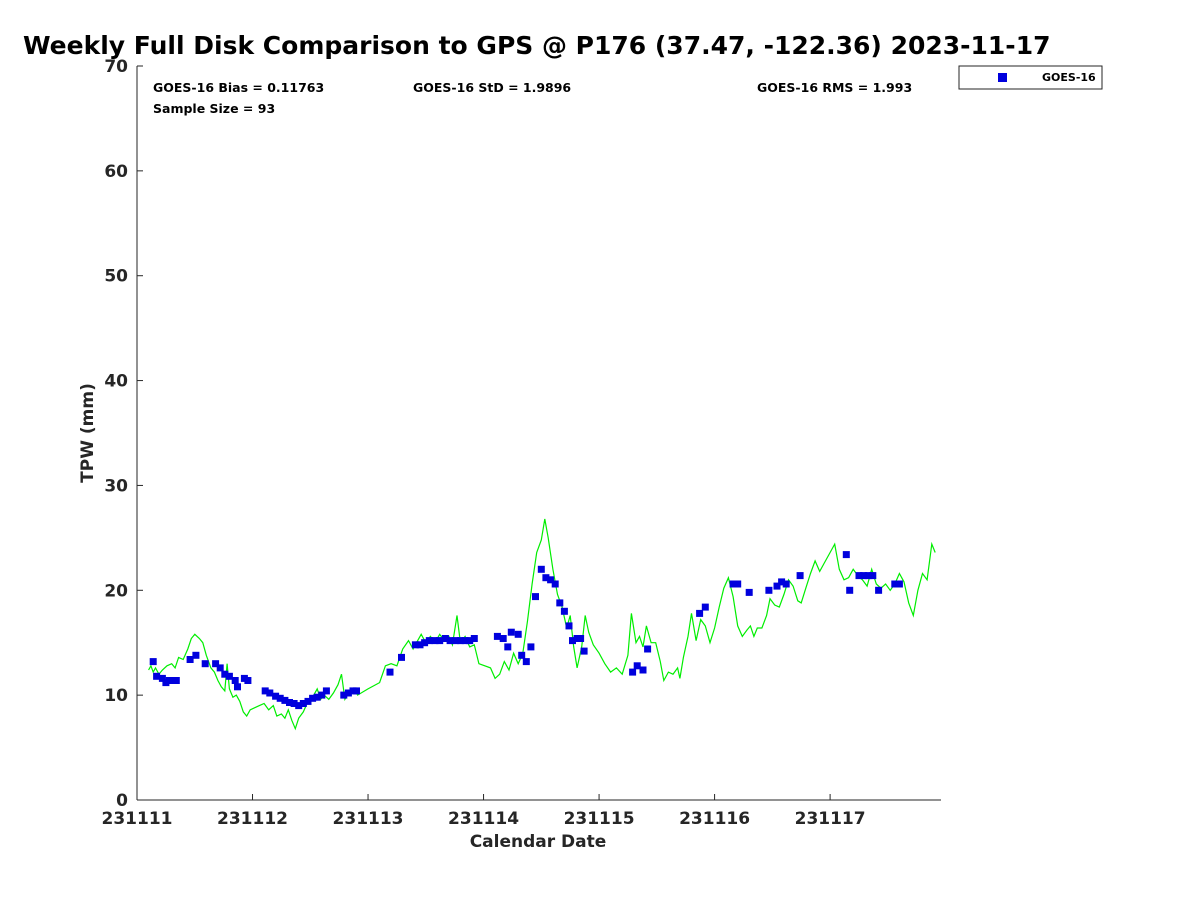  I want to click on legend-label: GOES-16, so click(1069, 77).